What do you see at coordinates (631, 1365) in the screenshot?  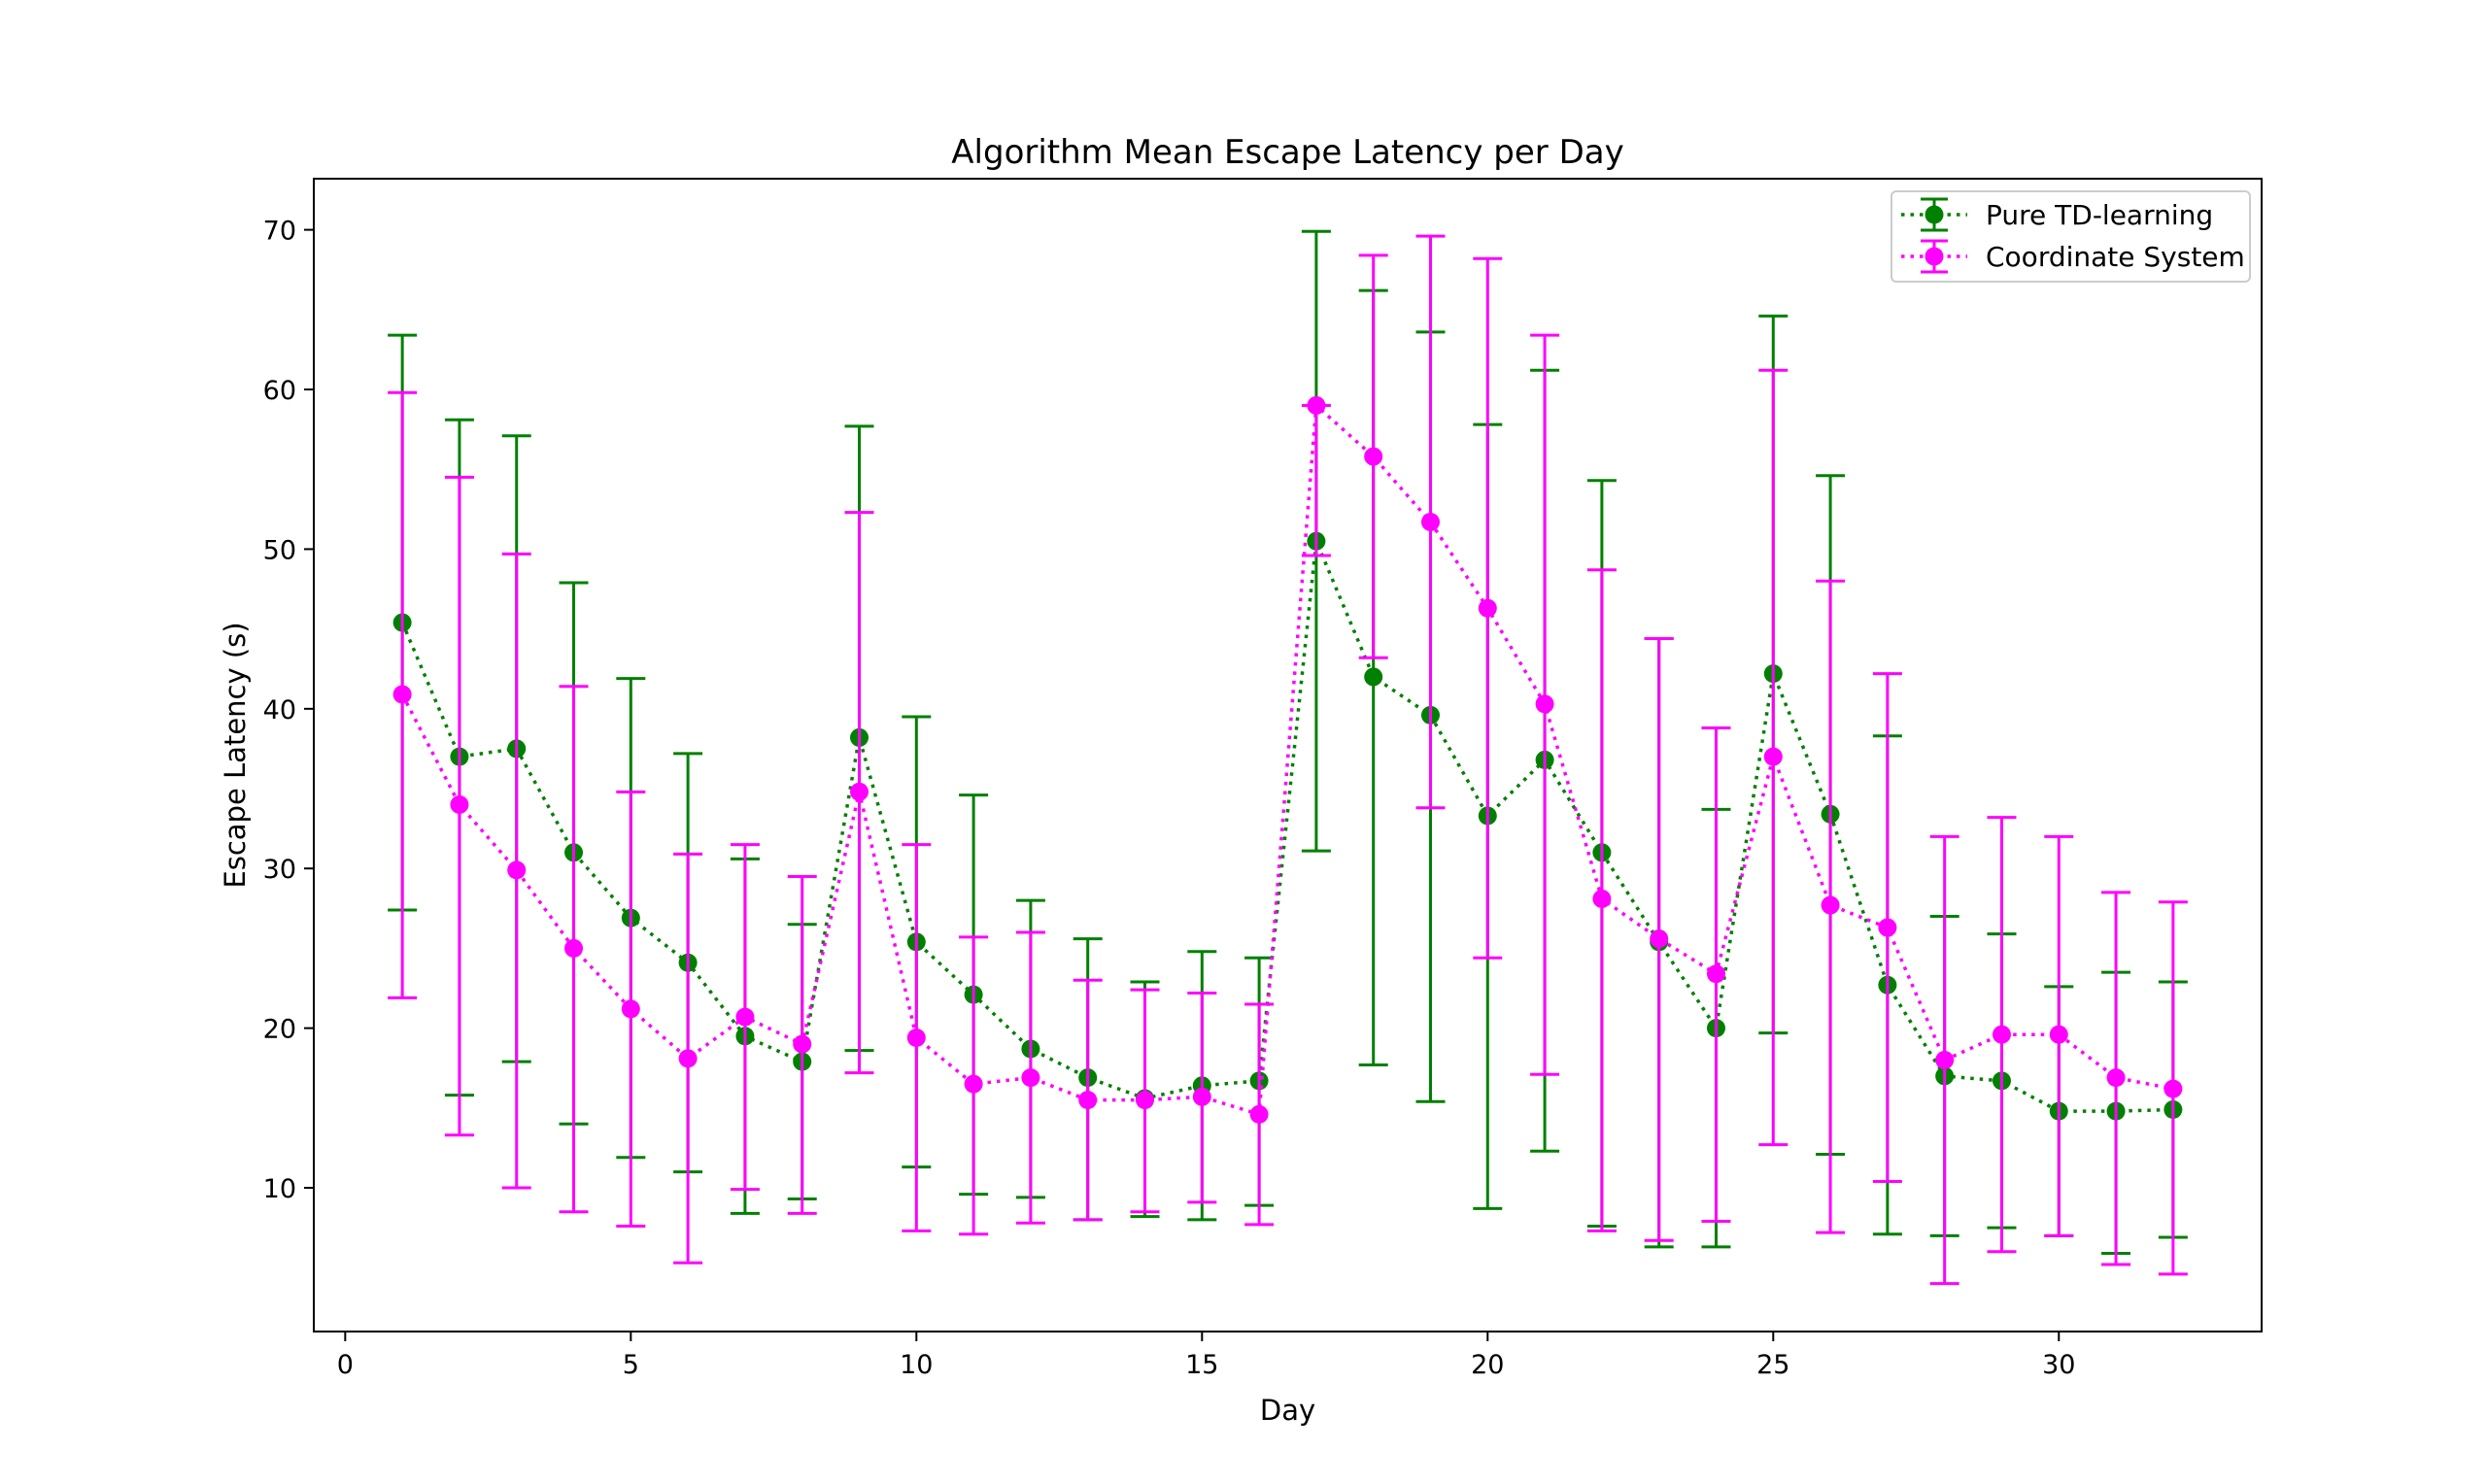 I see `x-tick-label: 5` at bounding box center [631, 1365].